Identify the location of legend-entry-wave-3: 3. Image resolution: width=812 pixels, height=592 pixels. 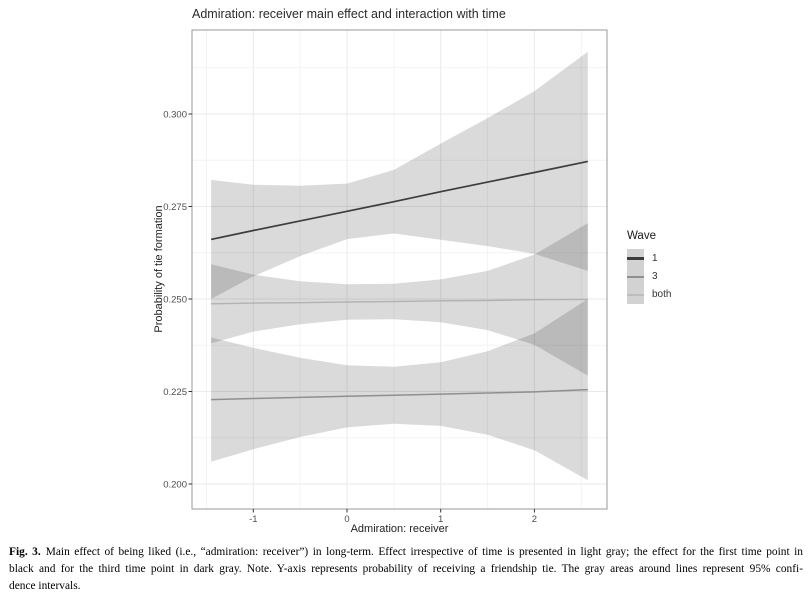
(649, 276).